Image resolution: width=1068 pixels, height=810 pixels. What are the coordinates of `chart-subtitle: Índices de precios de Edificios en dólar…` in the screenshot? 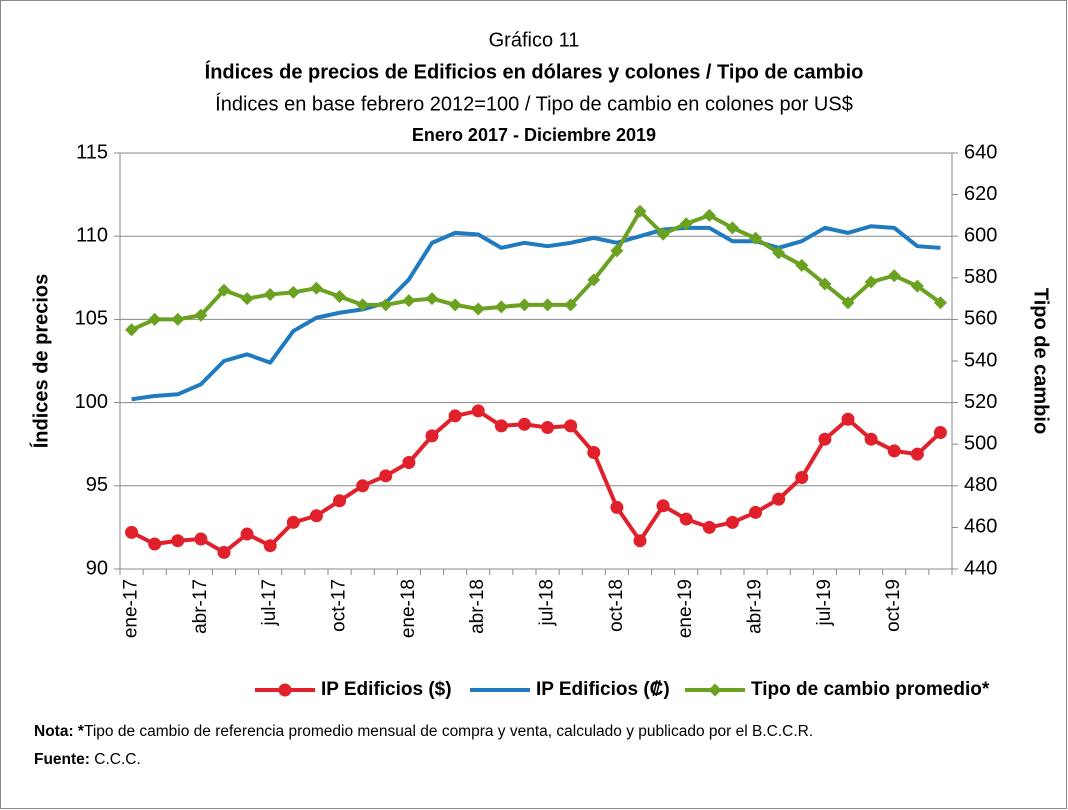 It's located at (534, 71).